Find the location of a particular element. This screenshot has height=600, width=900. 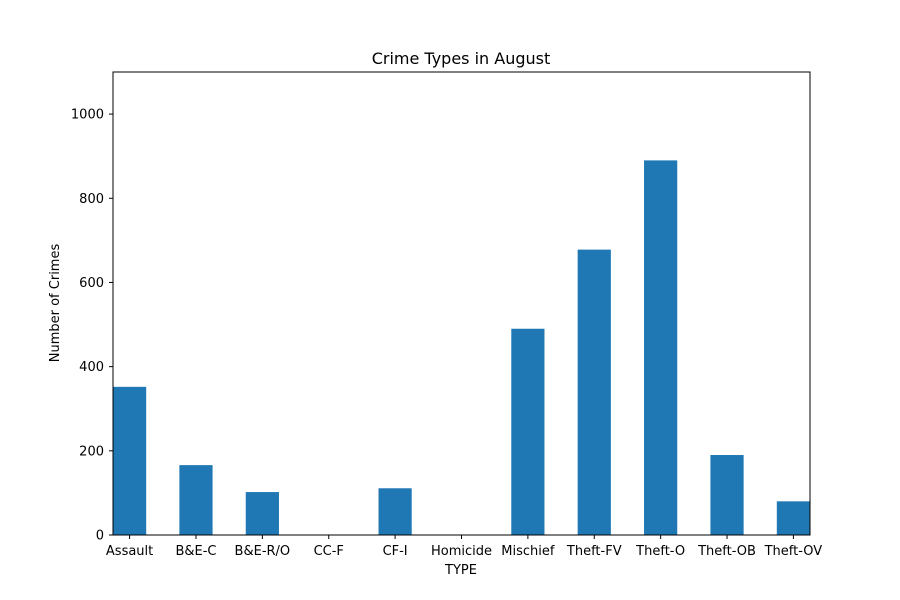

x-tick-label: Theft-OV is located at coordinates (793, 551).